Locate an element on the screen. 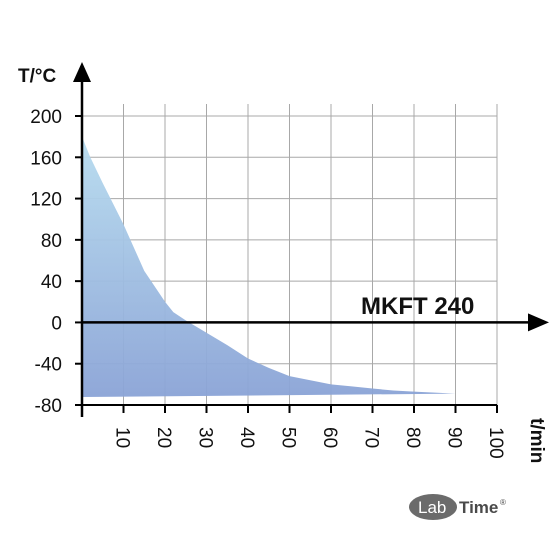 The width and height of the screenshot is (550, 550). x-tick-label: 10 is located at coordinates (122, 437).